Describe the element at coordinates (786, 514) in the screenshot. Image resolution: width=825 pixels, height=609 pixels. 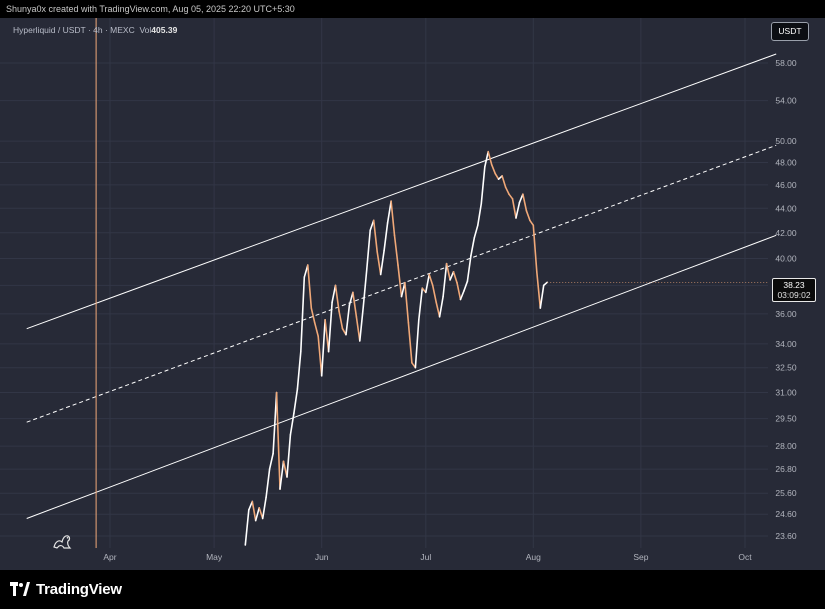
I see `y-tick-label: 24.60` at that location.